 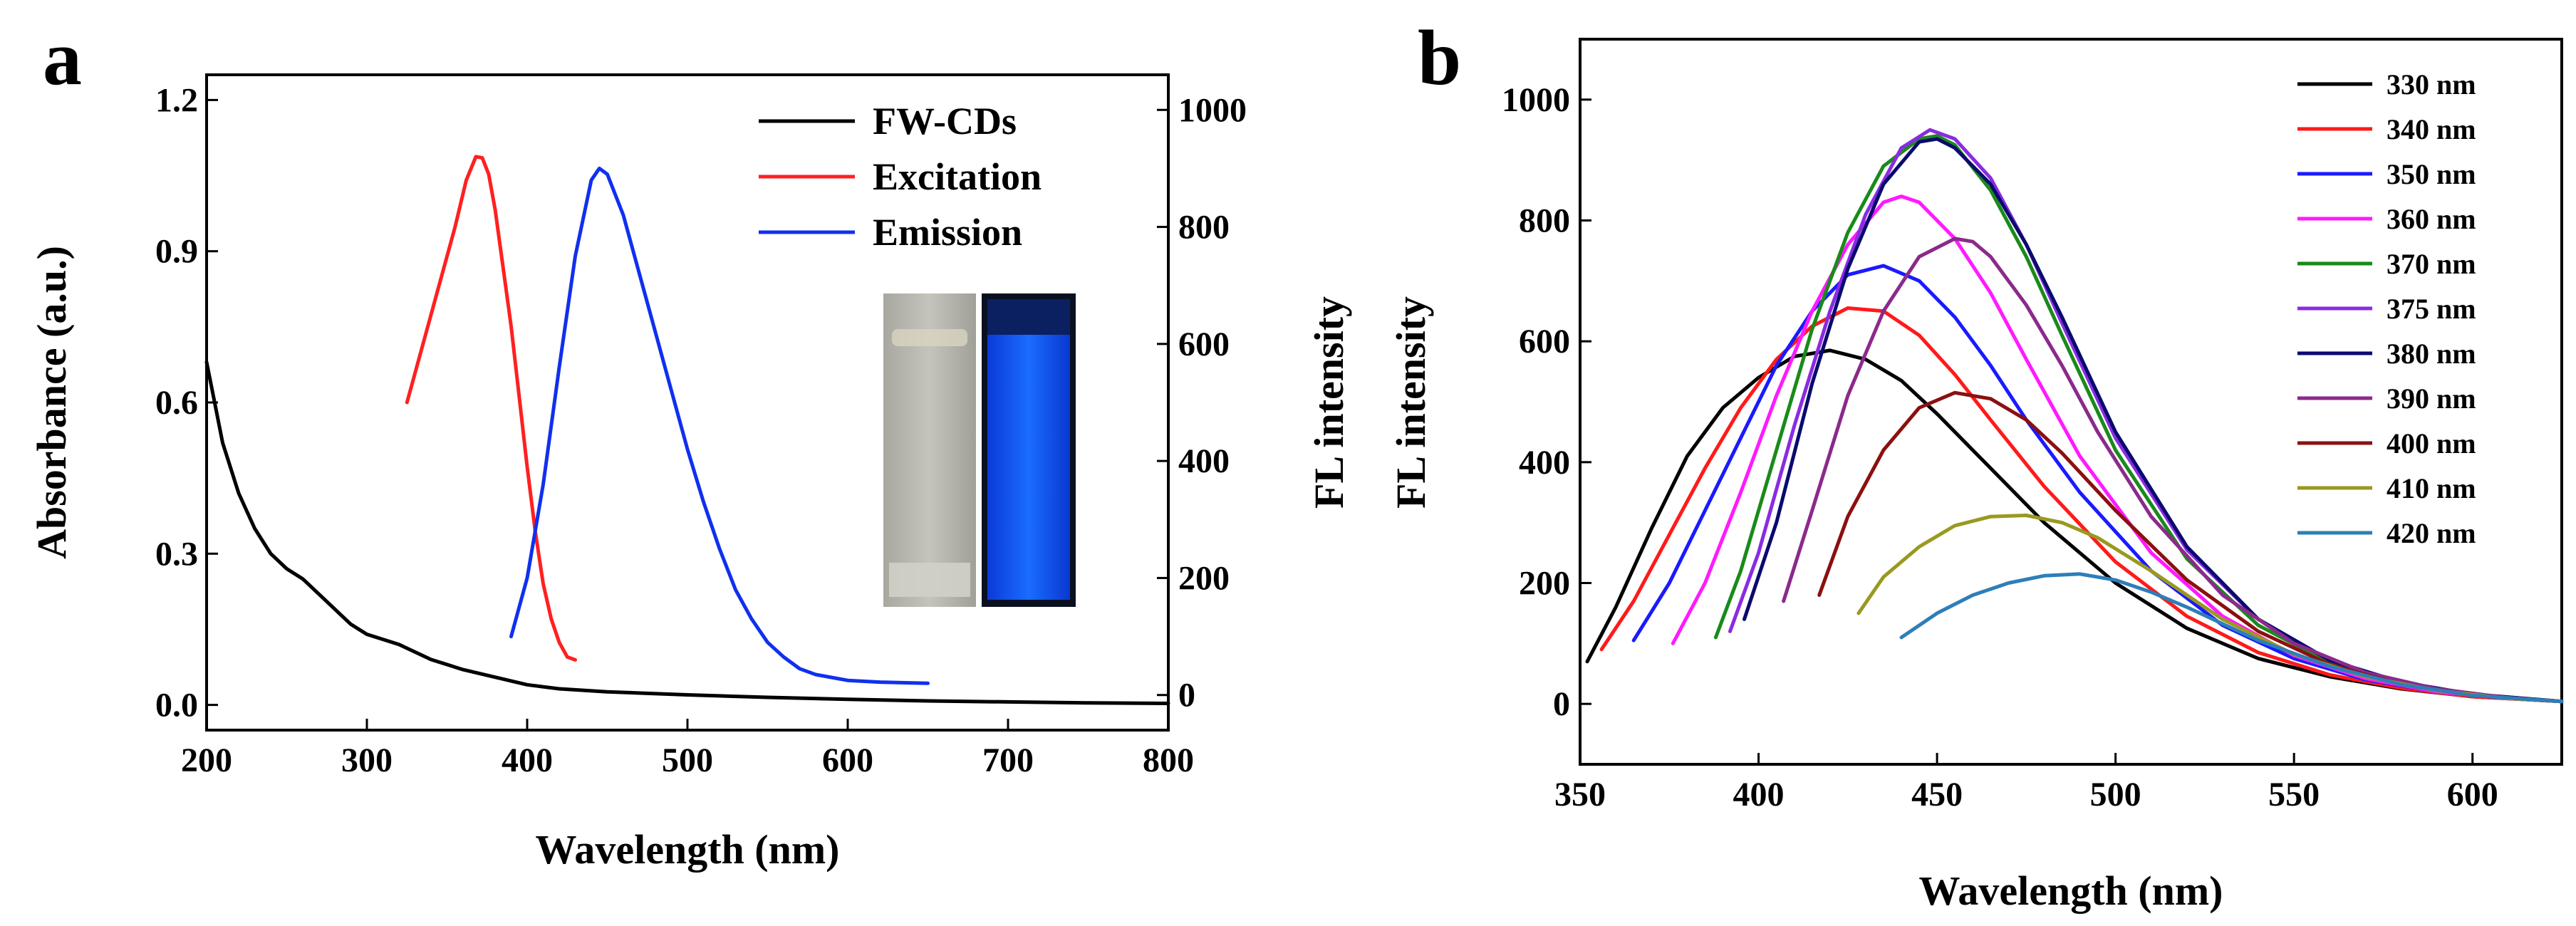 What do you see at coordinates (367, 760) in the screenshot?
I see `panel-a-x-tick-label: 300` at bounding box center [367, 760].